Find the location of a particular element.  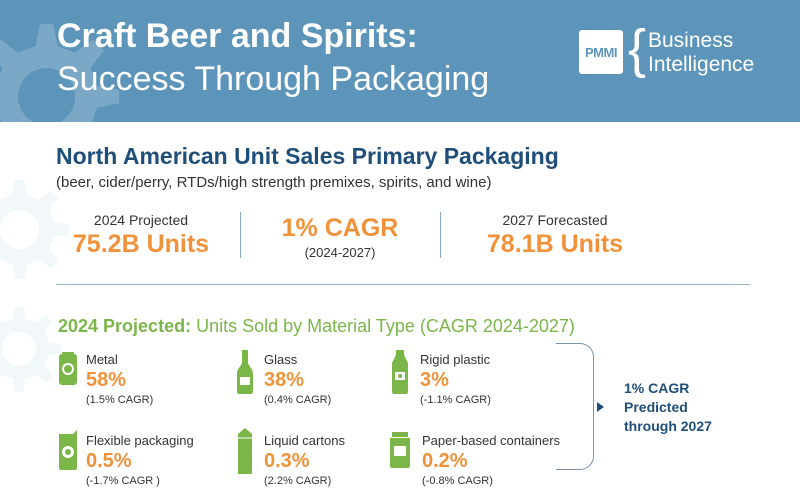

pouch-icon is located at coordinates (68, 450).